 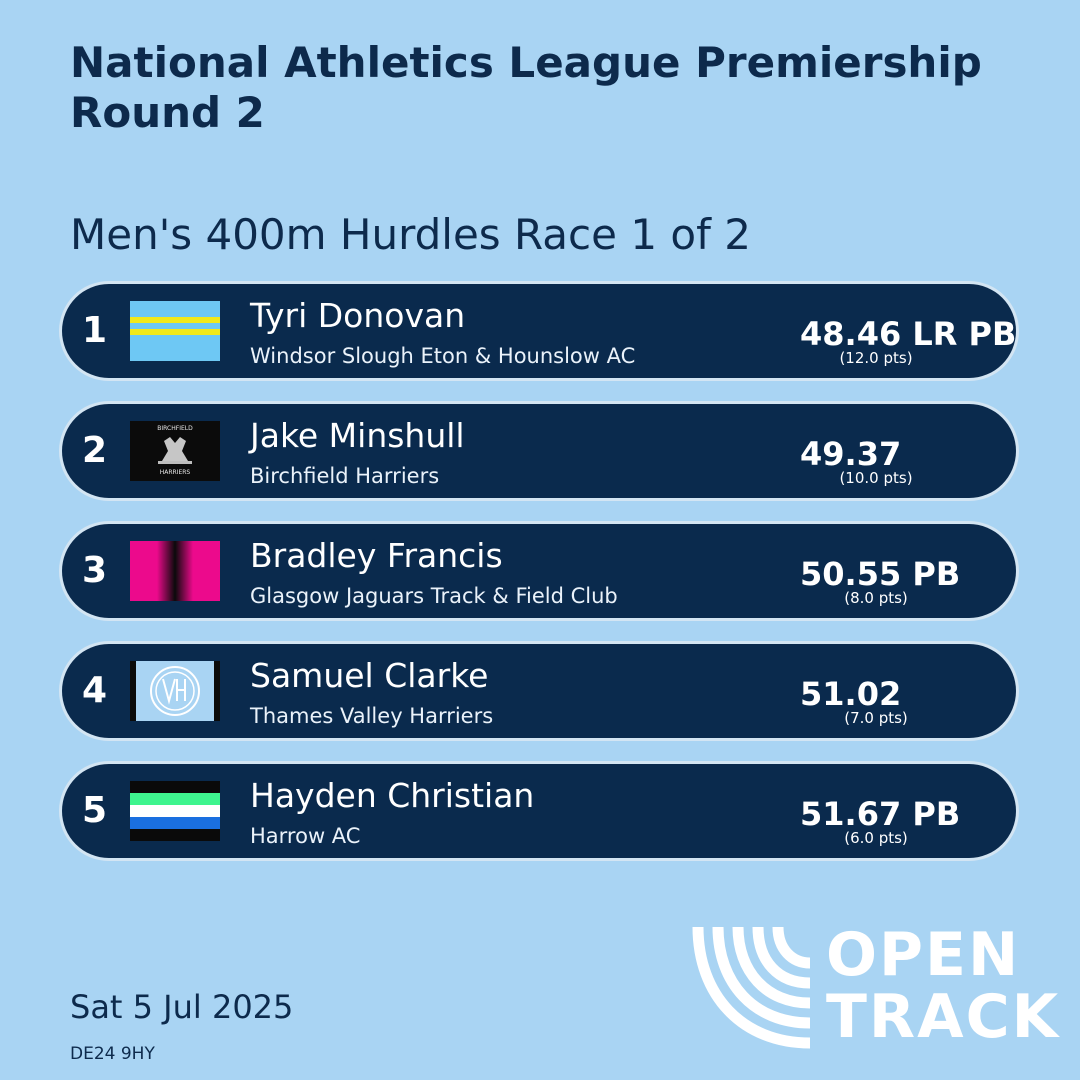 What do you see at coordinates (95, 450) in the screenshot?
I see `position: 2` at bounding box center [95, 450].